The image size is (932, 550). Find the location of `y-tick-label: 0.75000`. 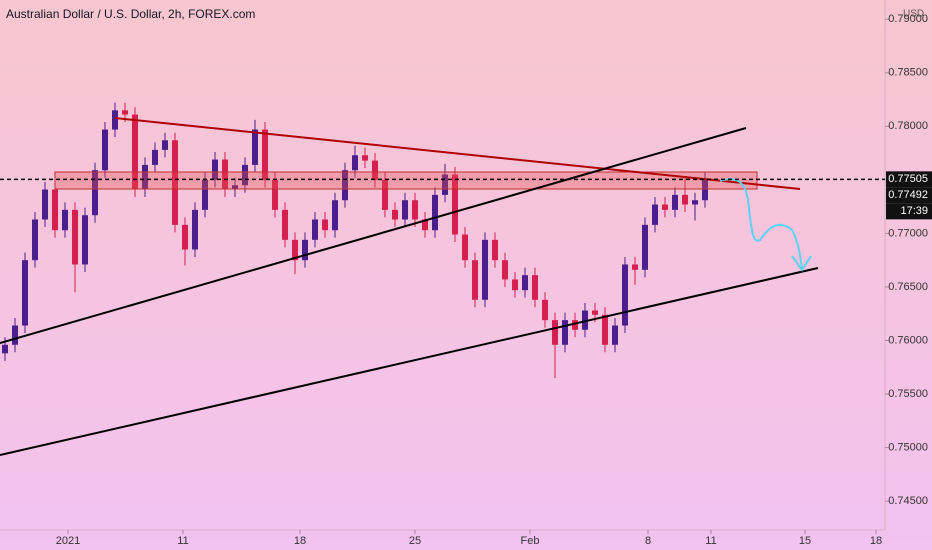

y-tick-label: 0.75000 is located at coordinates (908, 447).